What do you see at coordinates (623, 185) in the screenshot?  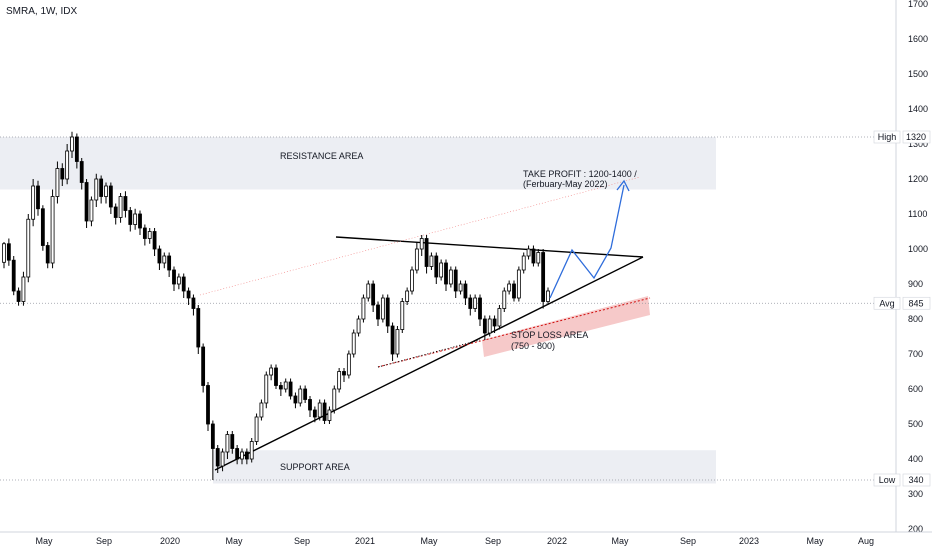 I see `projection-arrowhead-icon` at bounding box center [623, 185].